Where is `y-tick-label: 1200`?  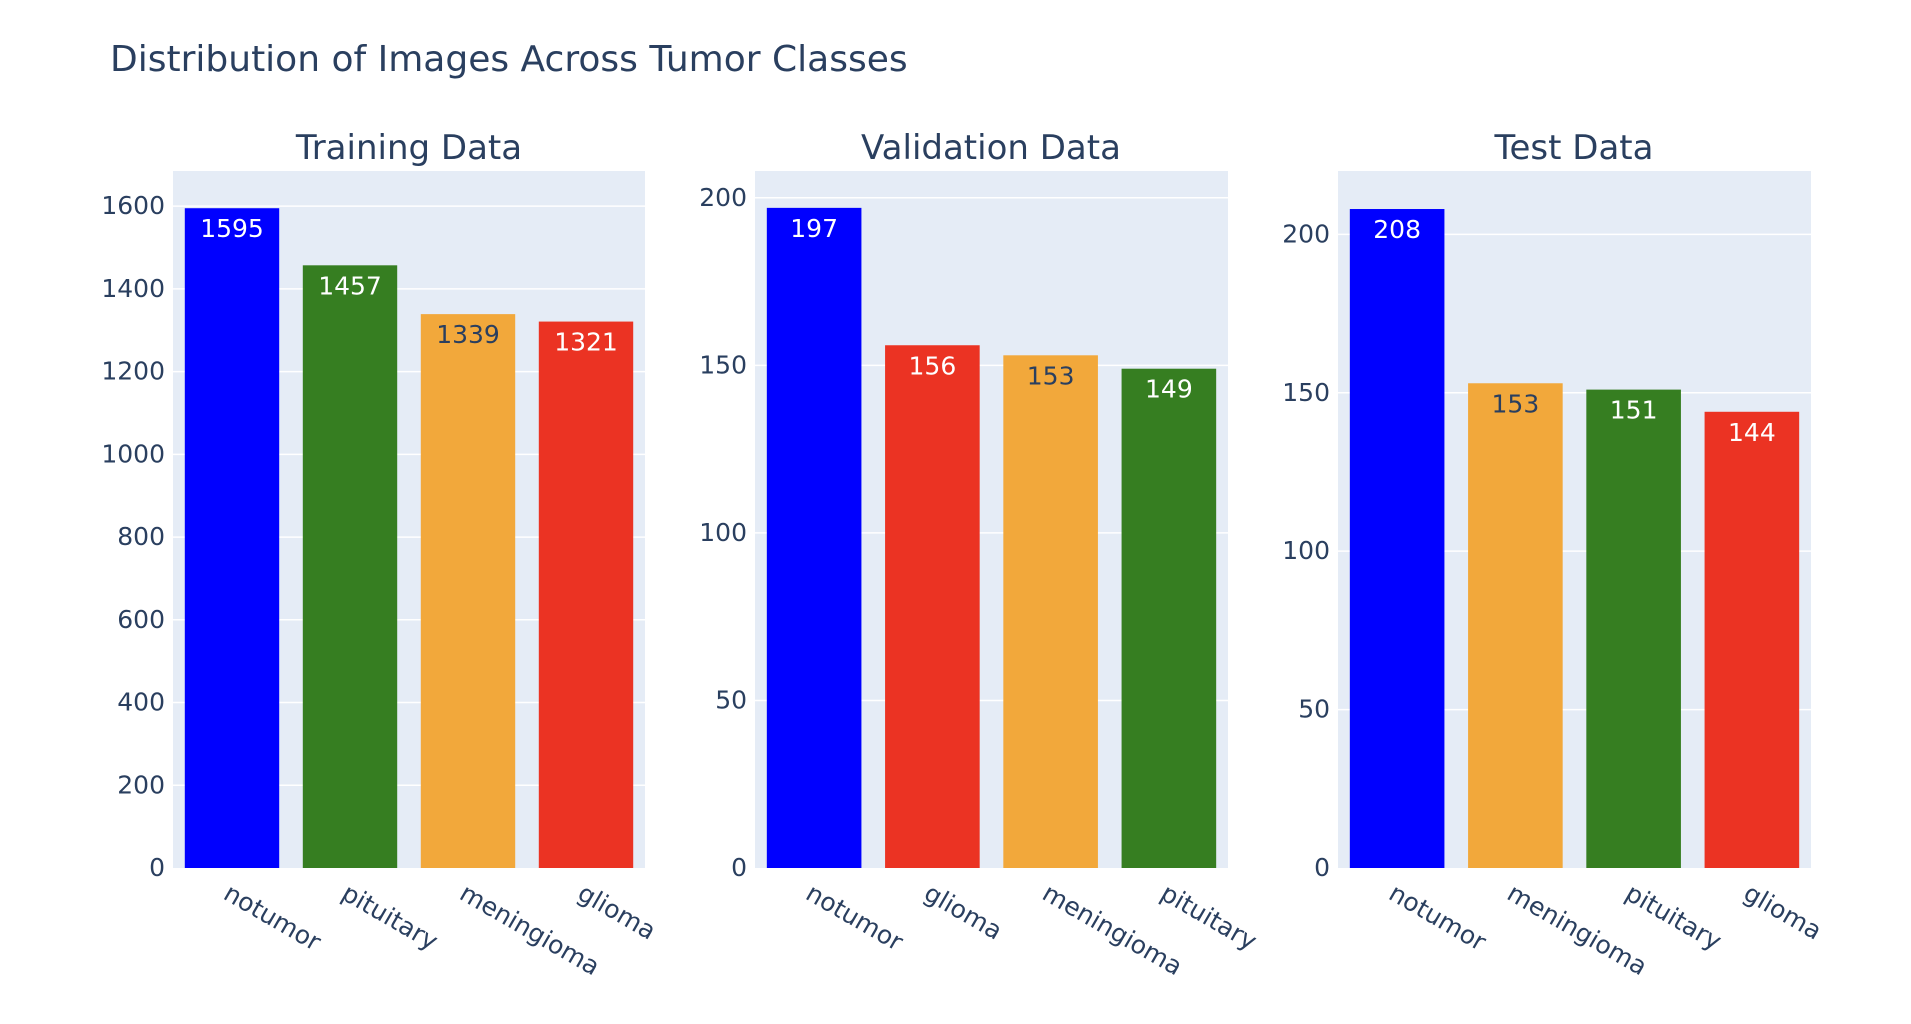
y-tick-label: 1200 is located at coordinates (133, 371).